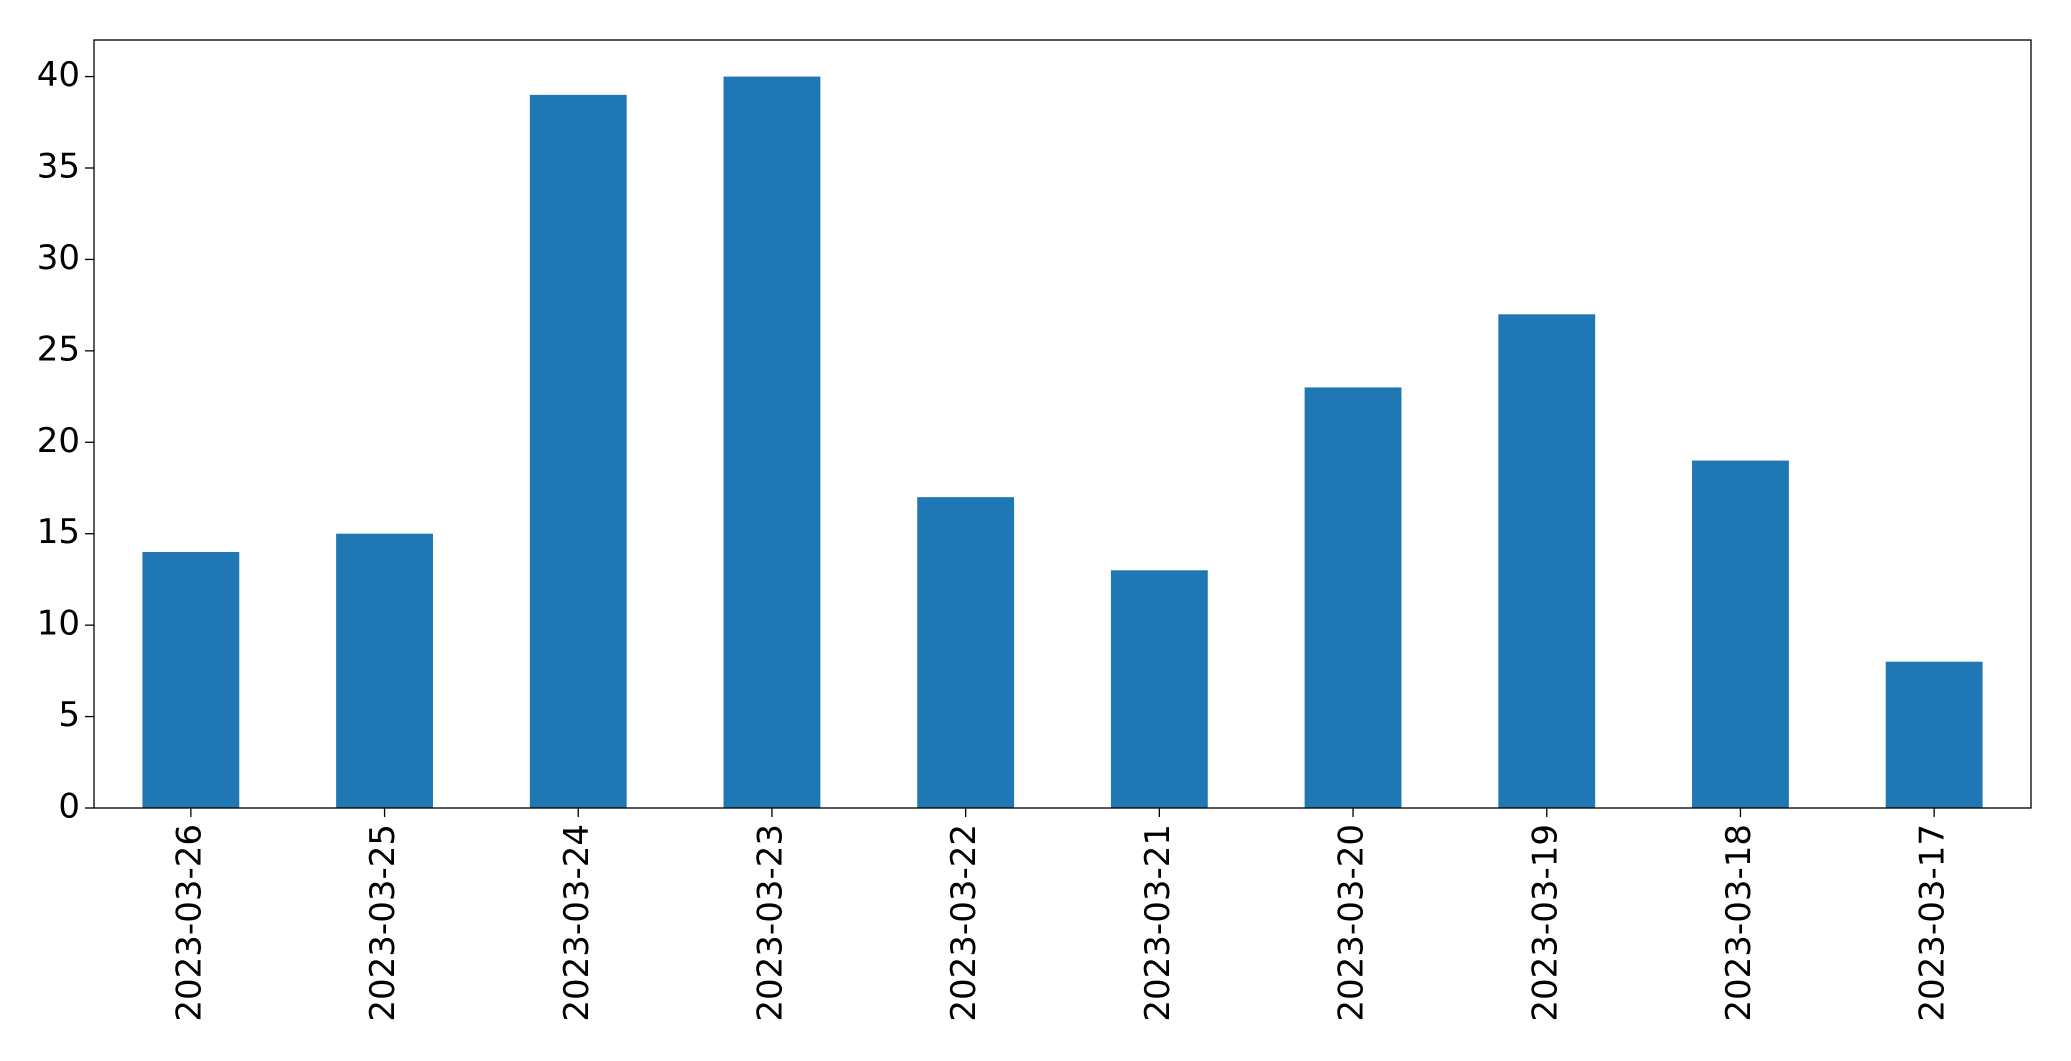  I want to click on x-tick-label: 2023-03-23, so click(770, 923).